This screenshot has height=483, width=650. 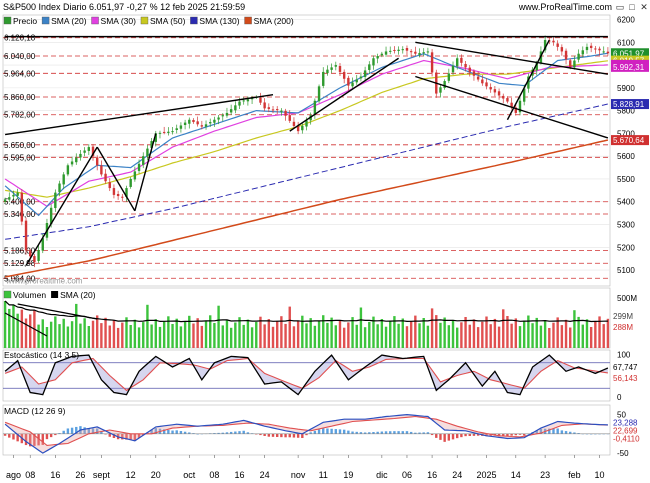 What do you see at coordinates (306, 433) in the screenshot?
I see `macd-line` at bounding box center [306, 433].